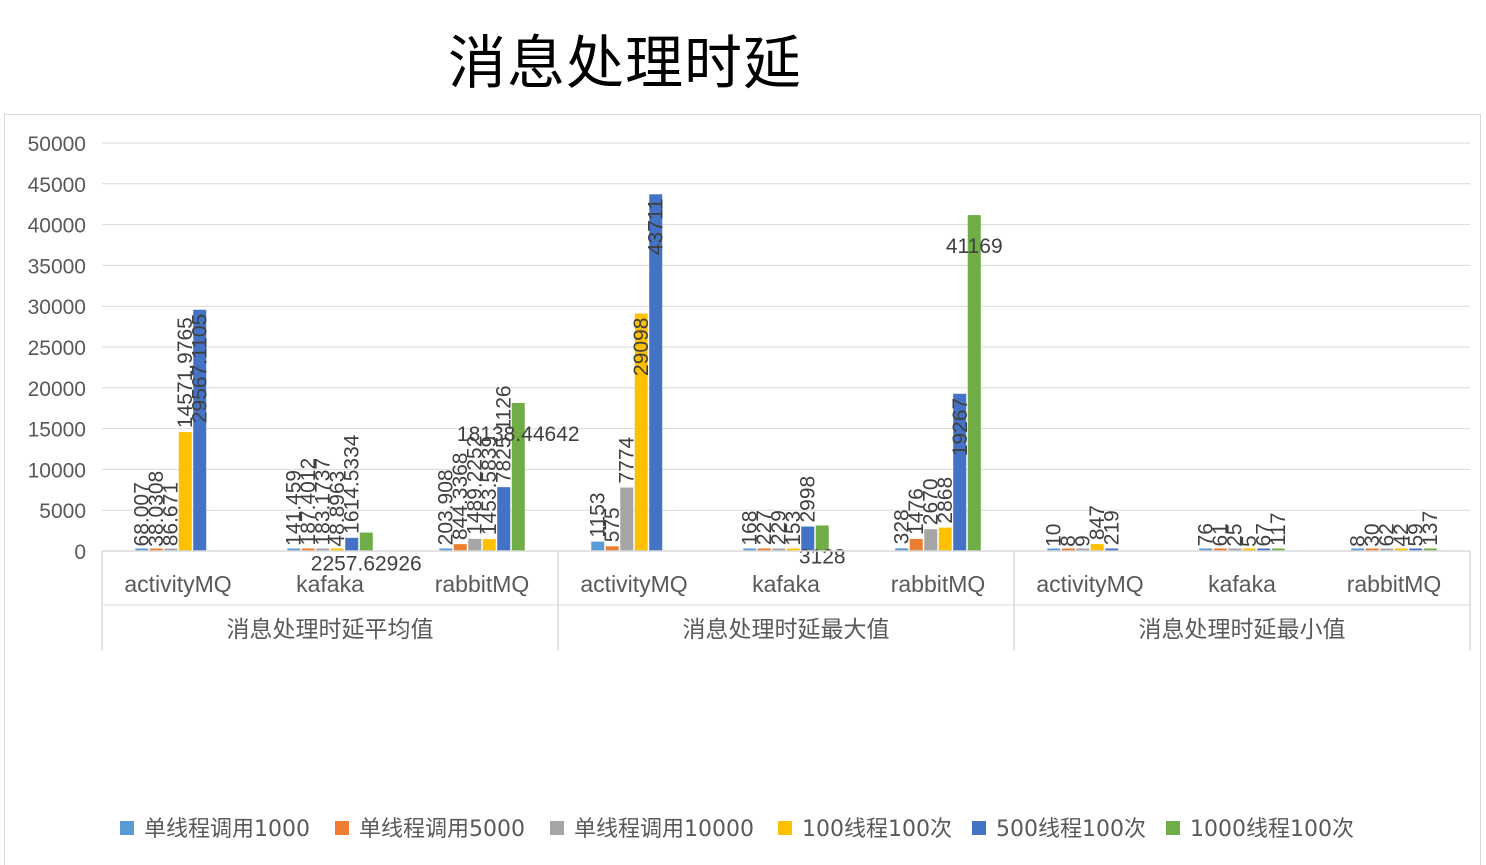 This screenshot has width=1486, height=865. Describe the element at coordinates (57, 226) in the screenshot. I see `y-tick-label: 40000` at that location.